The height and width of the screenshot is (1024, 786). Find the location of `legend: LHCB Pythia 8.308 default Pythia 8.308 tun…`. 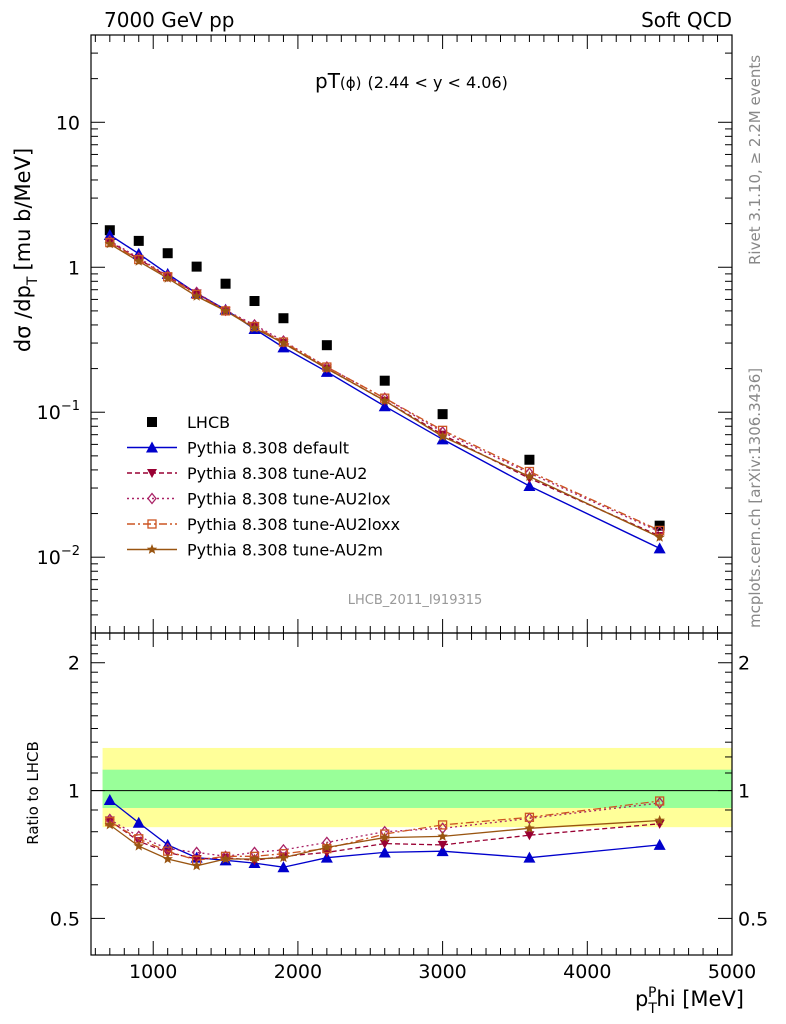

legend: LHCB Pythia 8.308 default Pythia 8.308 tun… is located at coordinates (263, 486).